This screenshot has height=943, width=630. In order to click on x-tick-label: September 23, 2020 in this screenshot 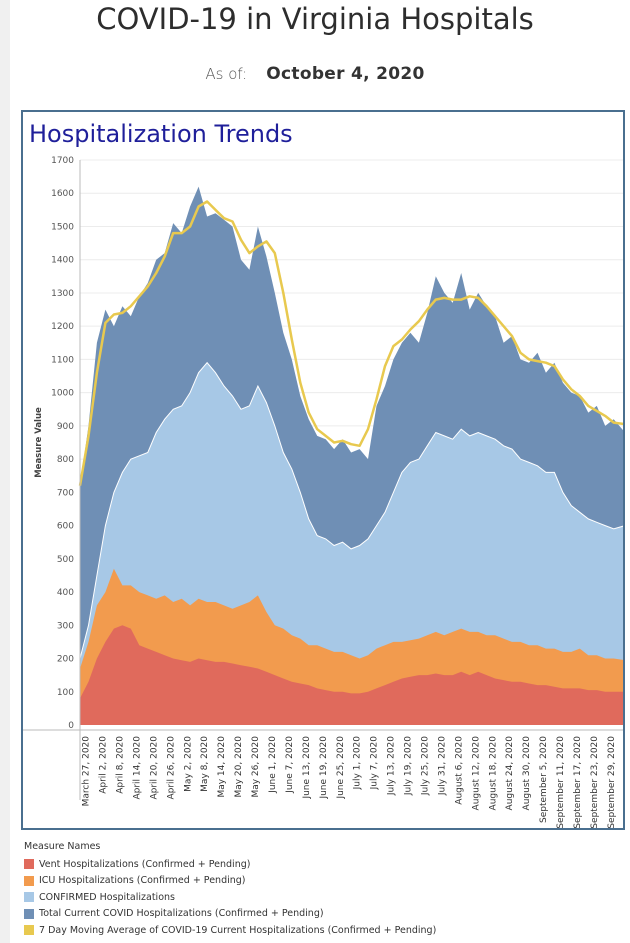, I will do `click(595, 782)`.